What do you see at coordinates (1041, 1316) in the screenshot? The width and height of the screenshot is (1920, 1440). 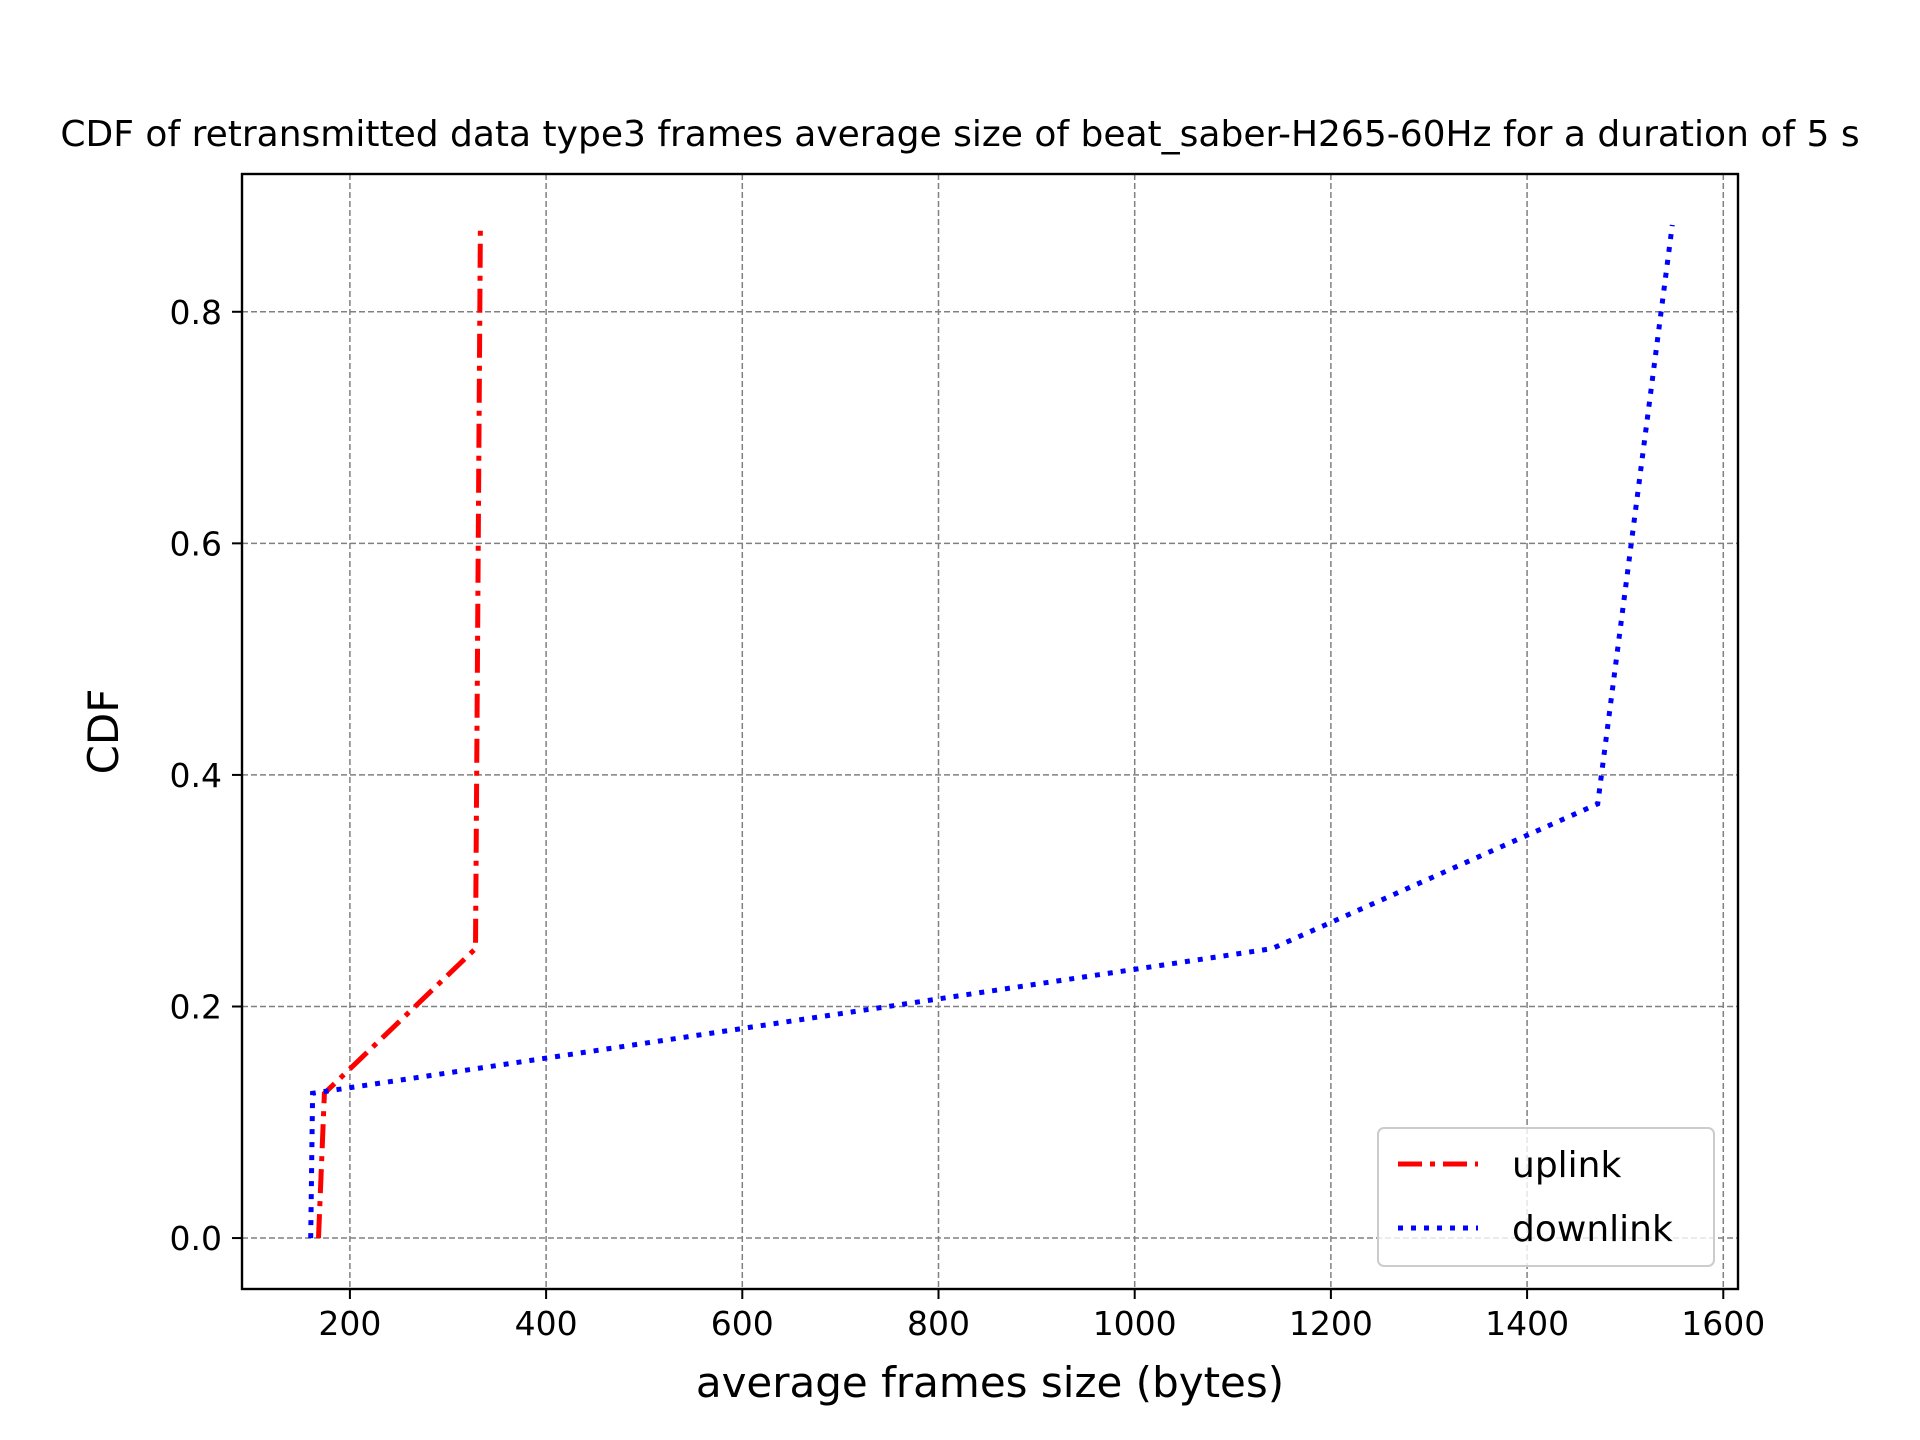 I see `x-axis: 200 400 600 800 1000 1200 1400 1600` at bounding box center [1041, 1316].